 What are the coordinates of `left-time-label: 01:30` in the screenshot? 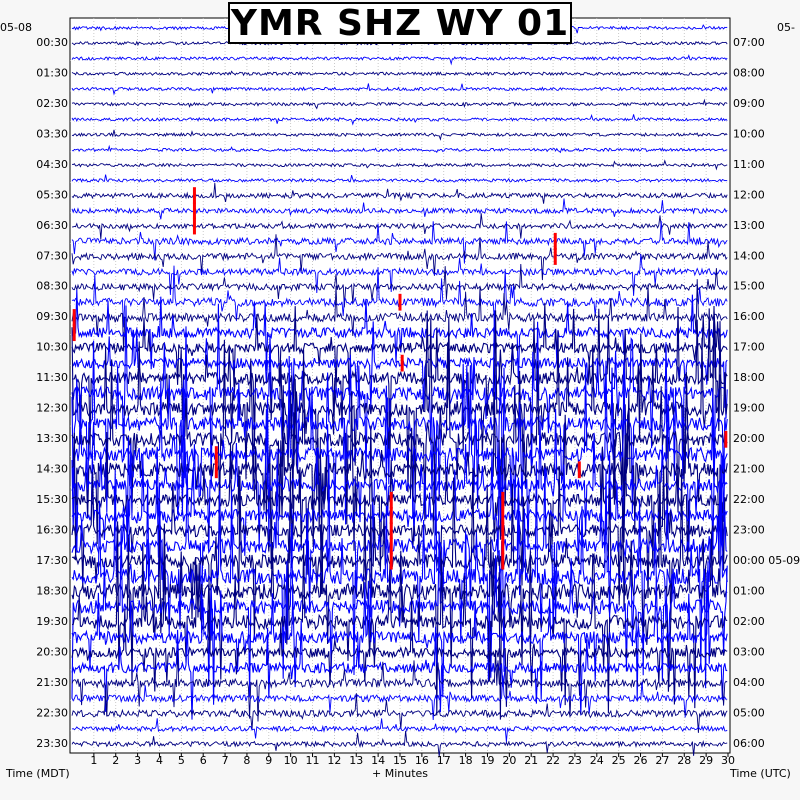 It's located at (52, 72).